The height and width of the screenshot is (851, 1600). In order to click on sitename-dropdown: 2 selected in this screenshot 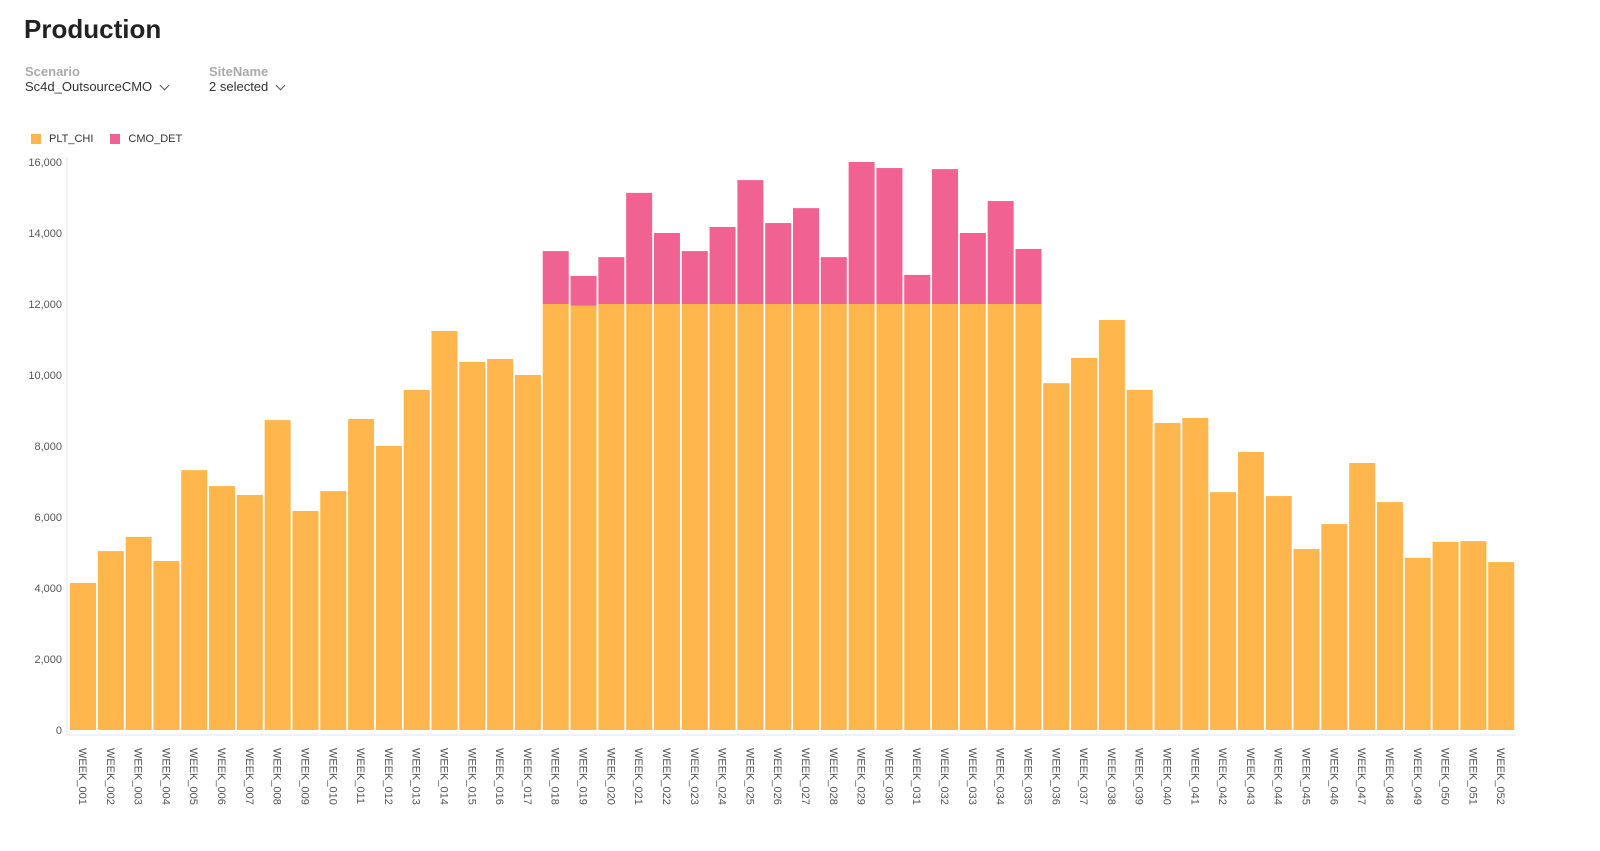, I will do `click(247, 87)`.